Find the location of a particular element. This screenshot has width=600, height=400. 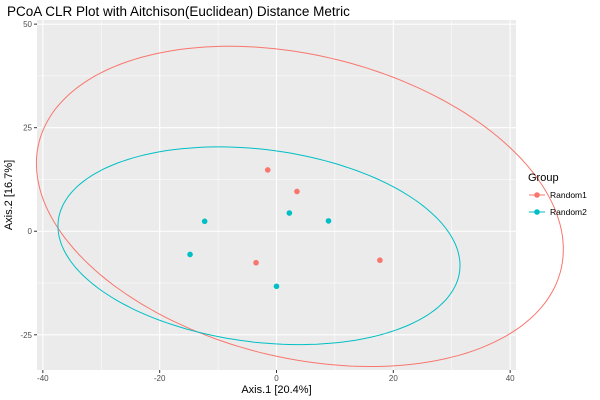

points is located at coordinates (285, 228).